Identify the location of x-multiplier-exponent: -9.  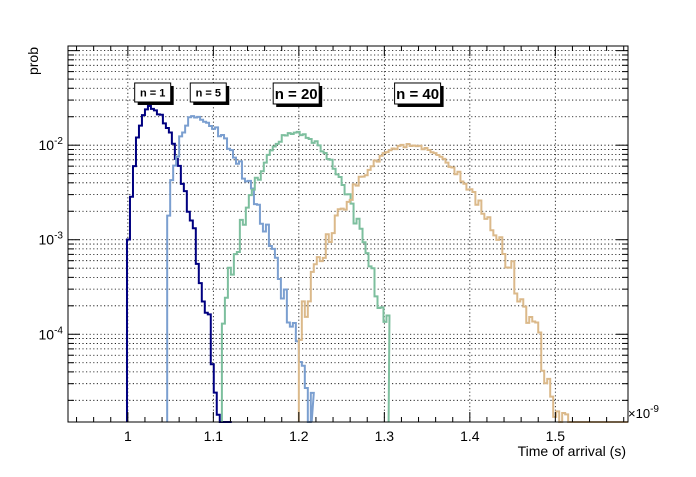
(654, 409).